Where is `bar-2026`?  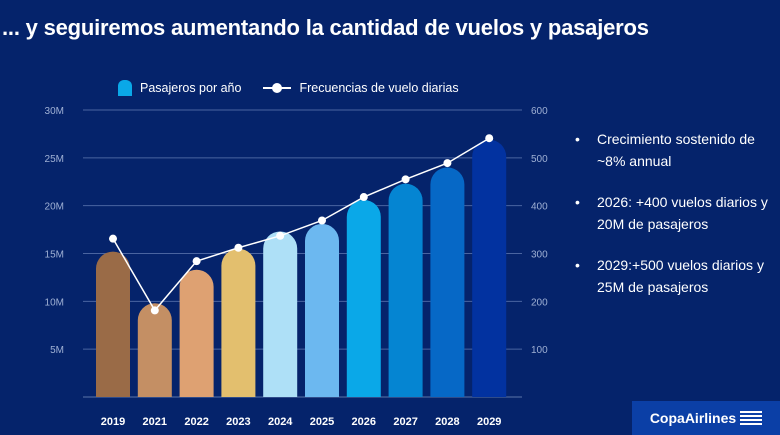
bar-2026 is located at coordinates (363, 298).